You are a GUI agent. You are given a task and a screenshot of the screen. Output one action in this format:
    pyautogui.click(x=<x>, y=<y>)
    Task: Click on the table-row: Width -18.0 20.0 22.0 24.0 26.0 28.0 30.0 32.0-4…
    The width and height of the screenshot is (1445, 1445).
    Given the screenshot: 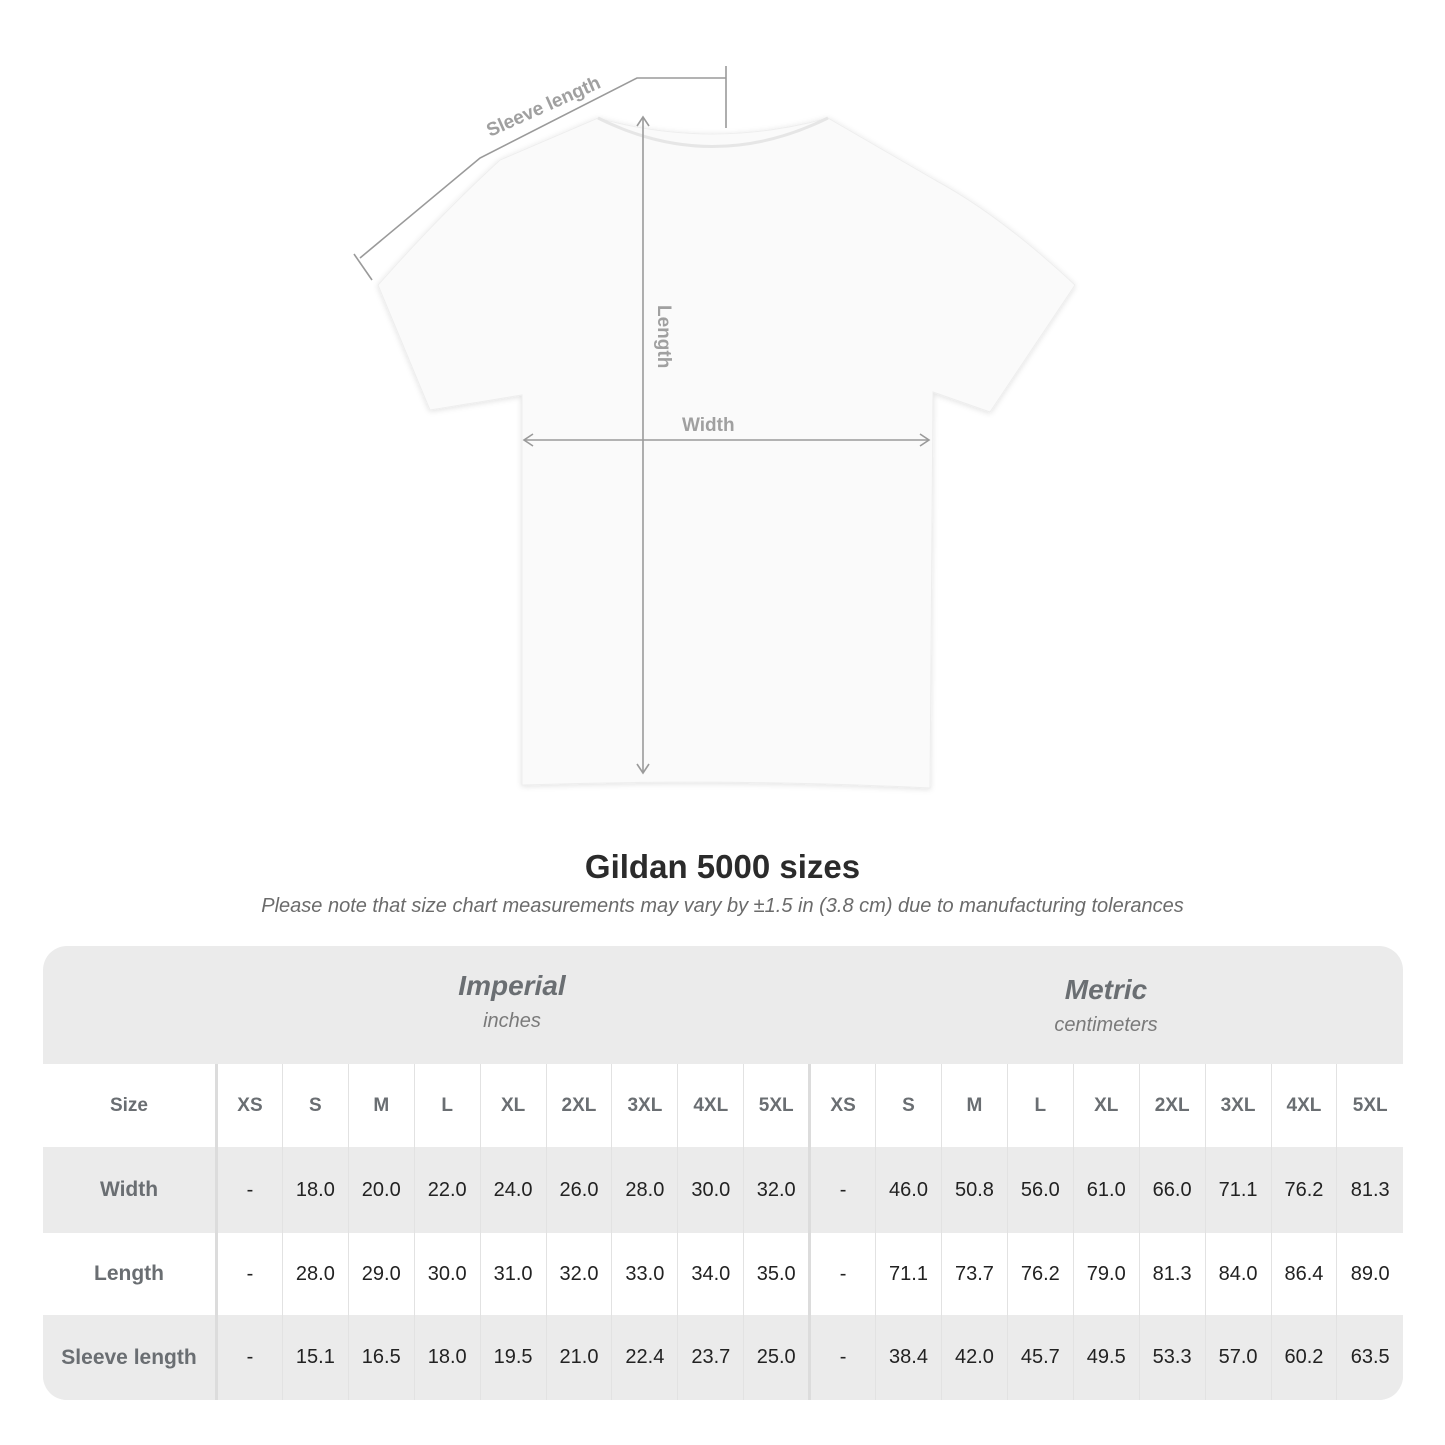 What is the action you would take?
    pyautogui.click(x=723, y=1190)
    